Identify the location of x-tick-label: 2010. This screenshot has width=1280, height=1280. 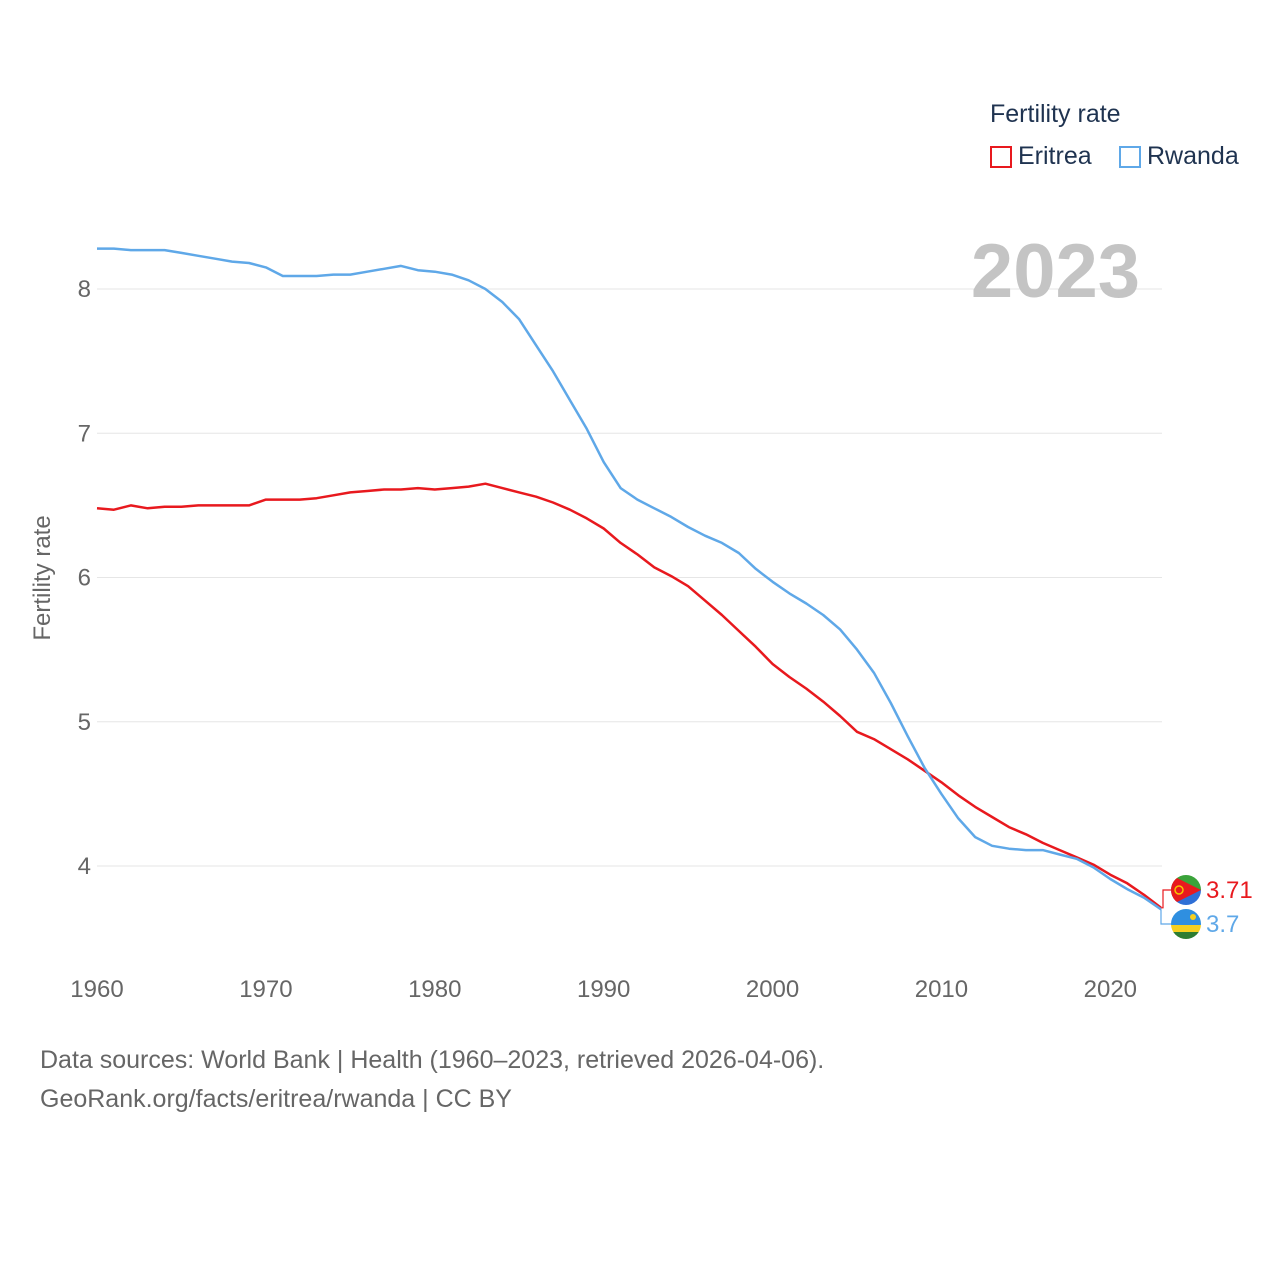
(941, 989).